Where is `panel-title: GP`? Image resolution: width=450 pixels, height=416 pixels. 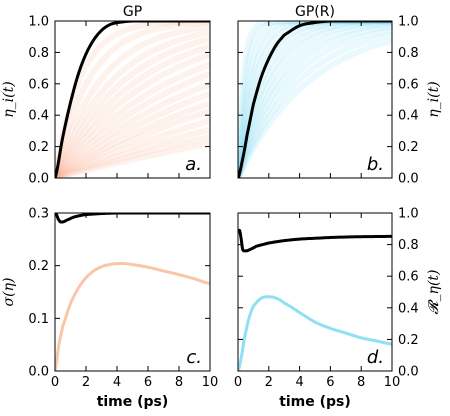
panel-title: GP is located at coordinates (132, 12).